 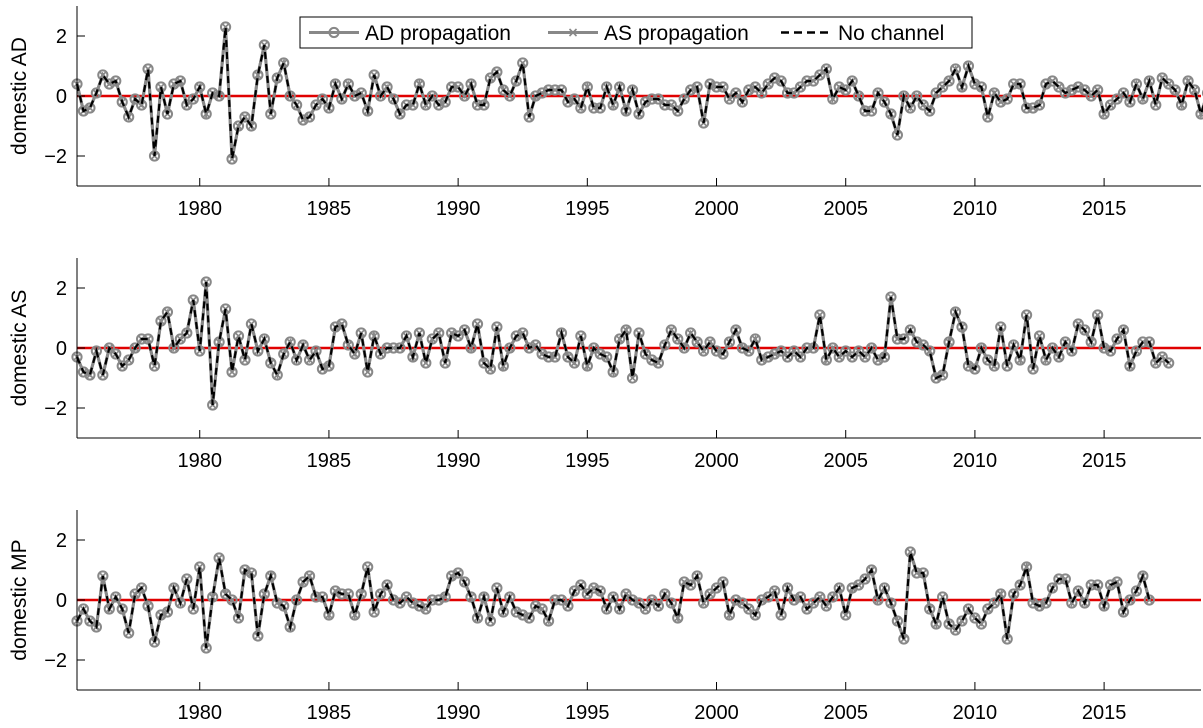 What do you see at coordinates (199, 209) in the screenshot?
I see `x-tick-label: 1980` at bounding box center [199, 209].